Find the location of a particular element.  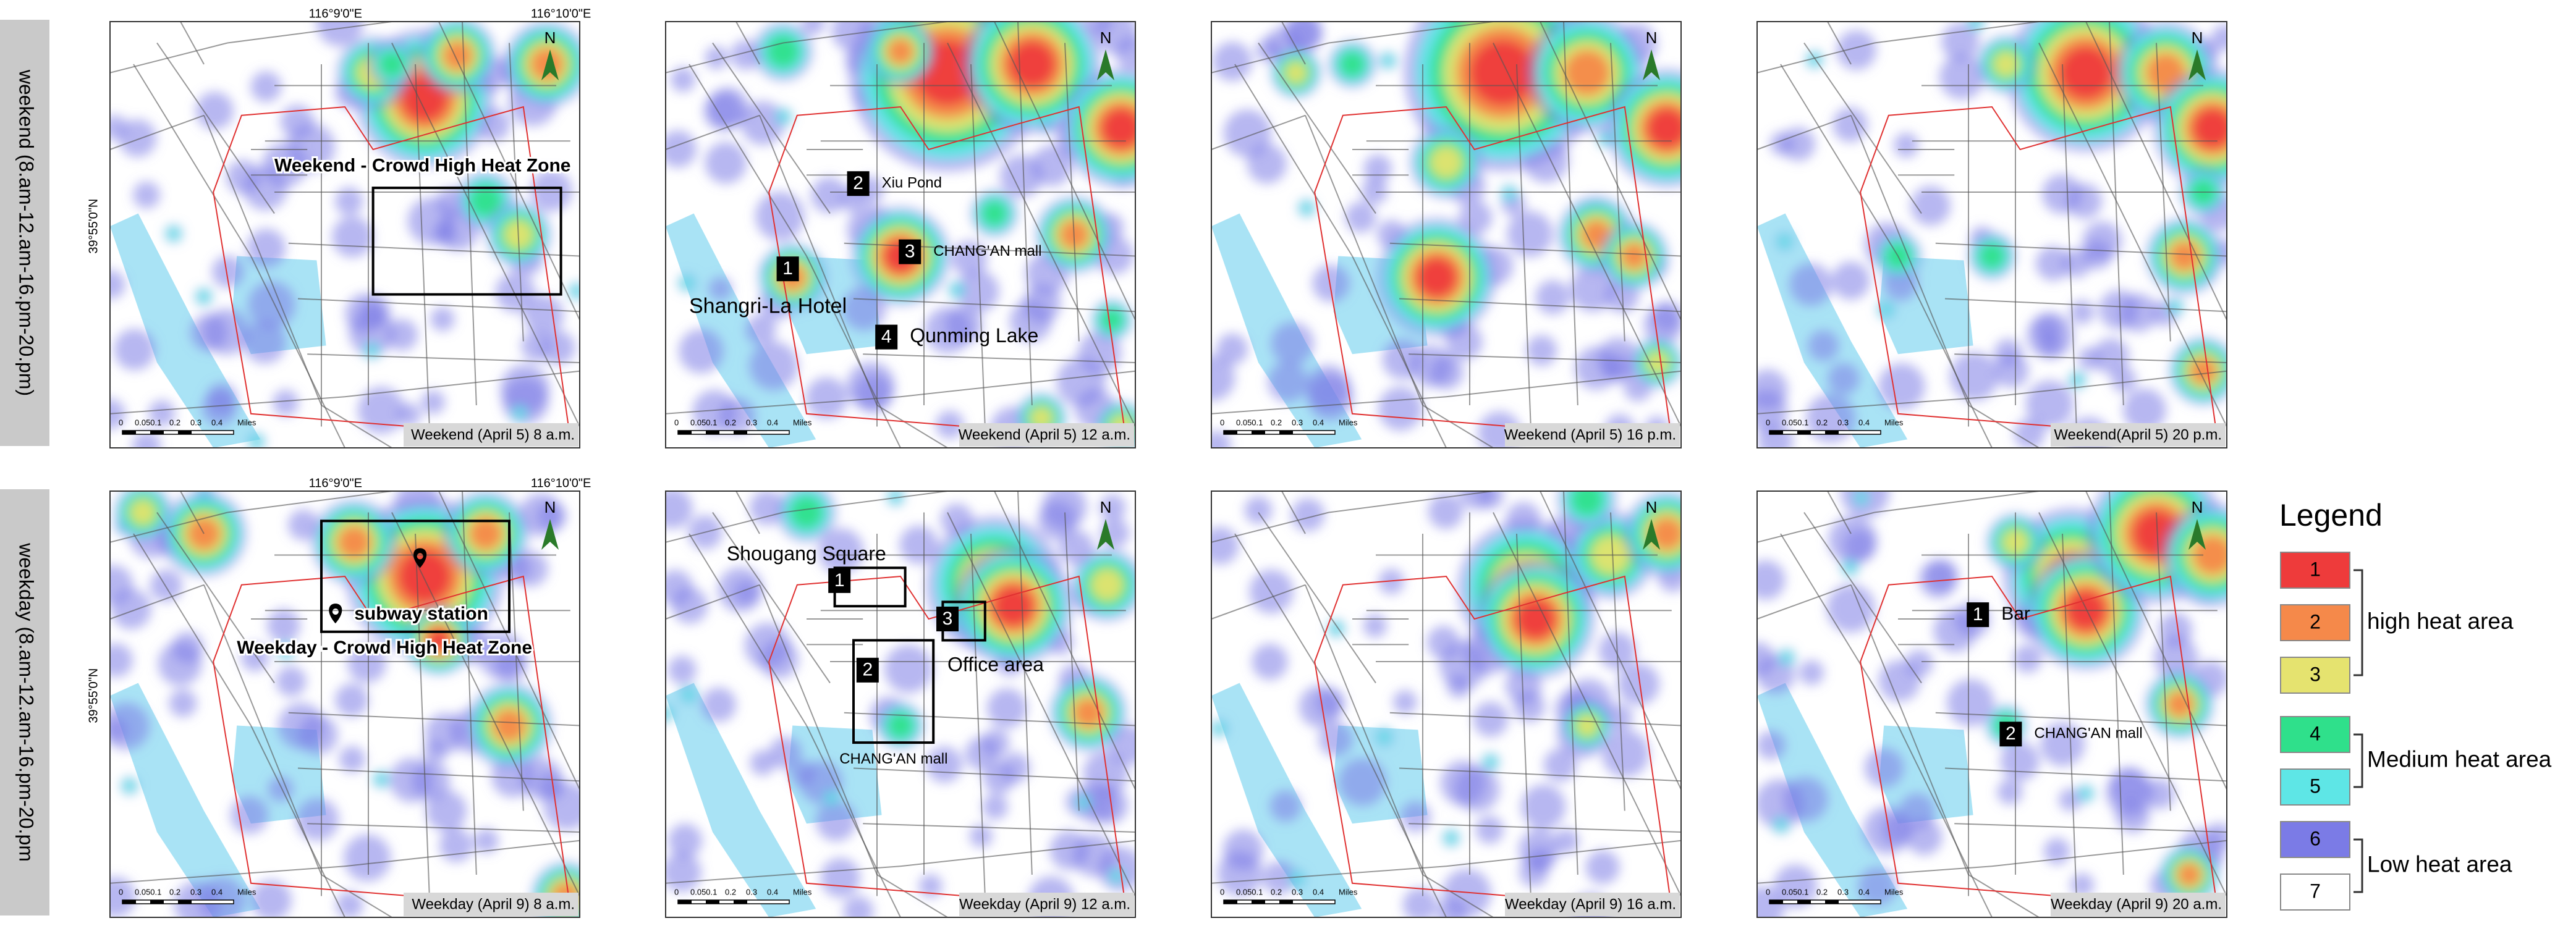

row-label-box is located at coordinates (24, 233).